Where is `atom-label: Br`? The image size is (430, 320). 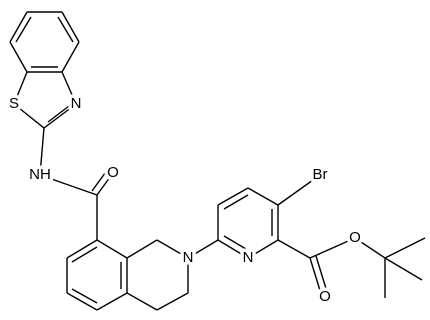 atom-label: Br is located at coordinates (320, 174).